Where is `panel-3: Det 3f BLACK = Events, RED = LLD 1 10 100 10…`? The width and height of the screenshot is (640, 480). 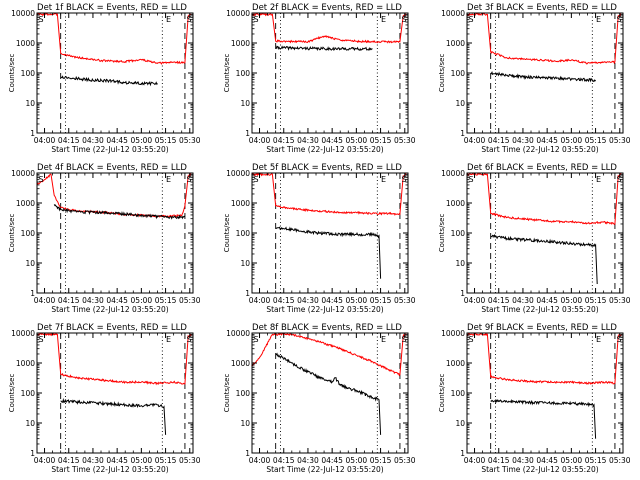
panel-3: Det 3f BLACK = Events, RED = LLD 1 10 100 10… is located at coordinates (534, 78).